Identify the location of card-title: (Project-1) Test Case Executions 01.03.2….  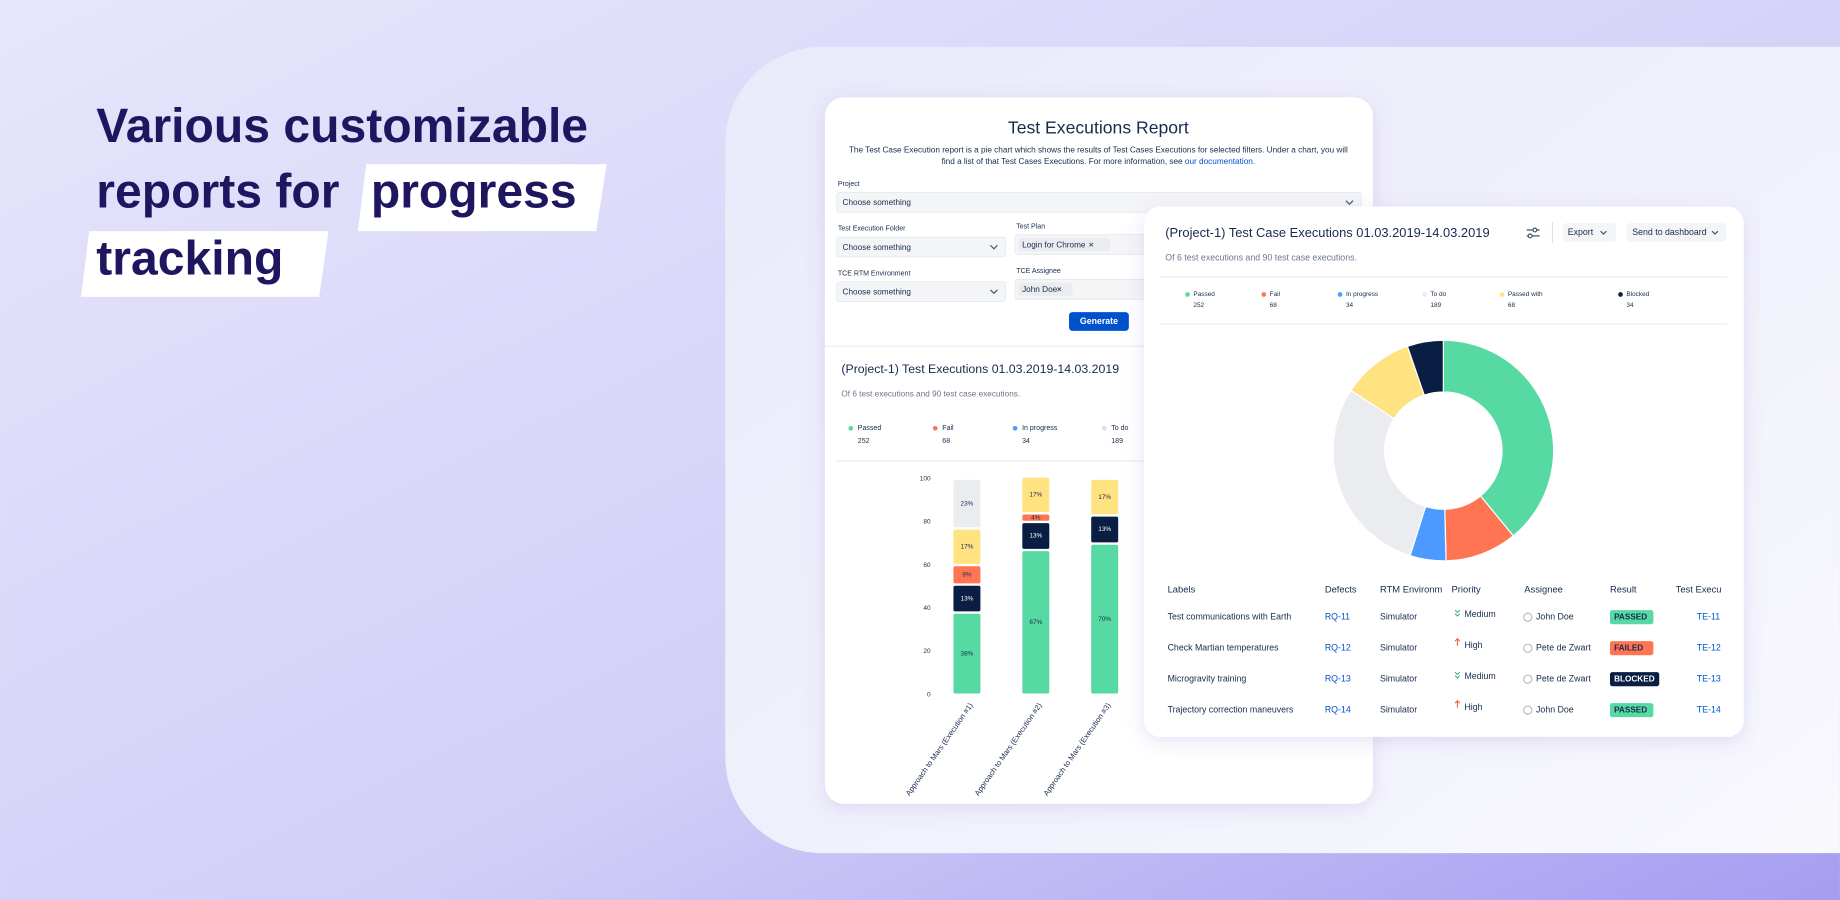
(1327, 232).